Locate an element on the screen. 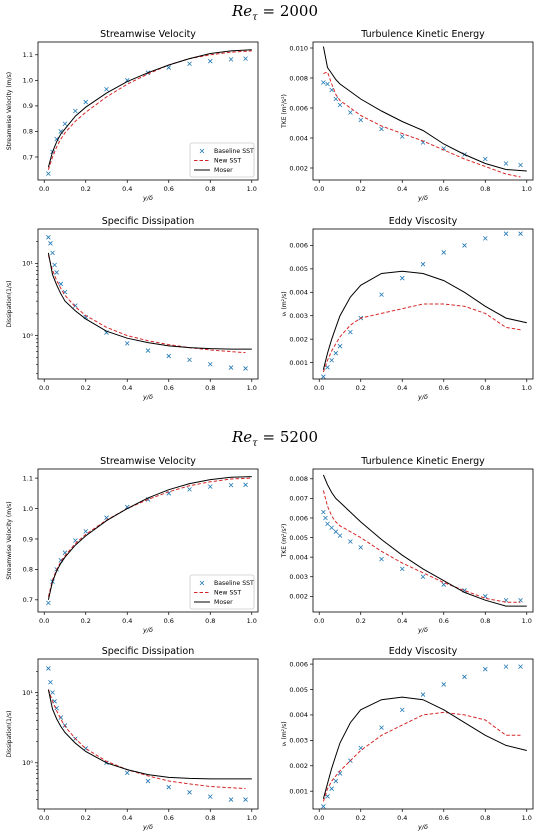 The height and width of the screenshot is (837, 550). y-tick-label: 0.001 is located at coordinates (298, 792).